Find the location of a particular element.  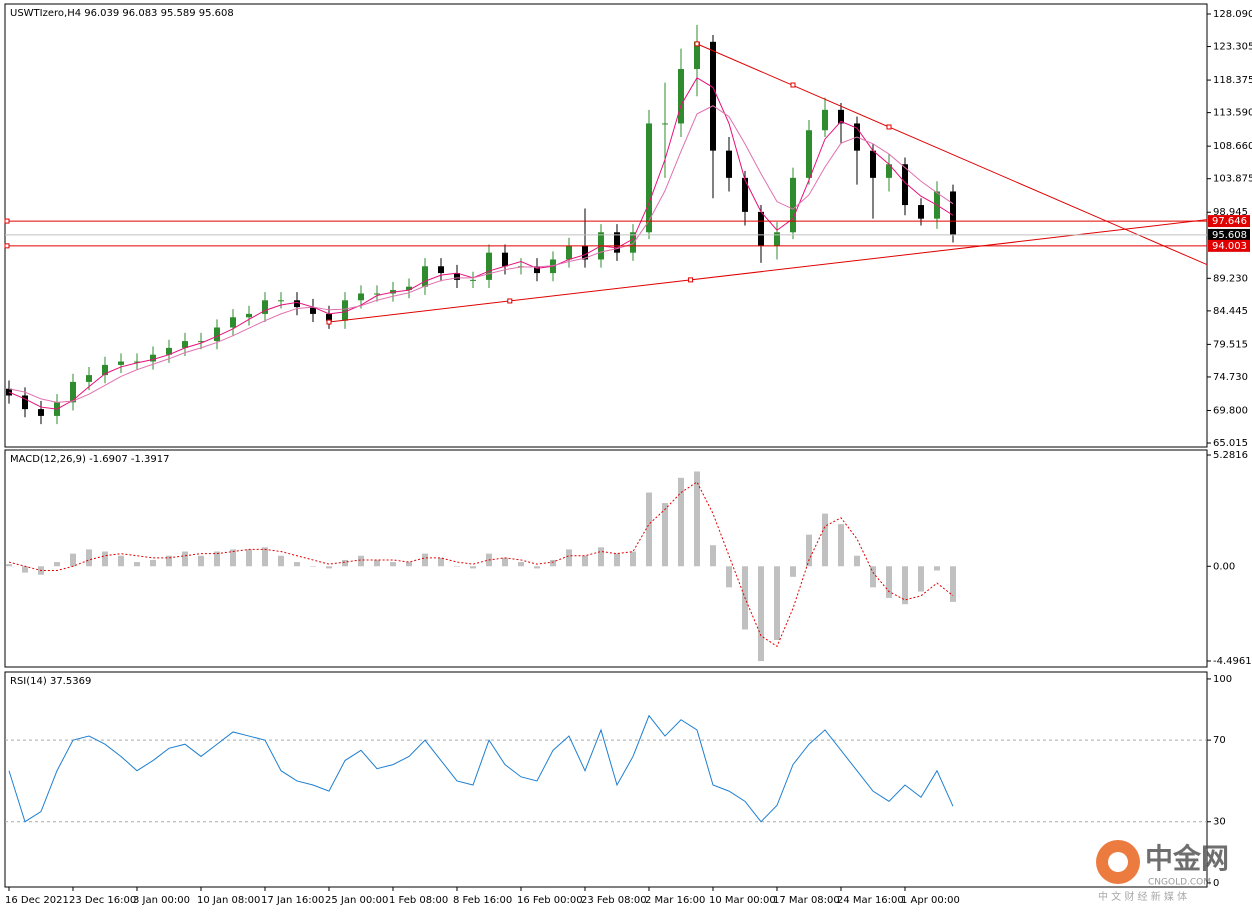

y-tick-label: 103.875 is located at coordinates (1232, 179).